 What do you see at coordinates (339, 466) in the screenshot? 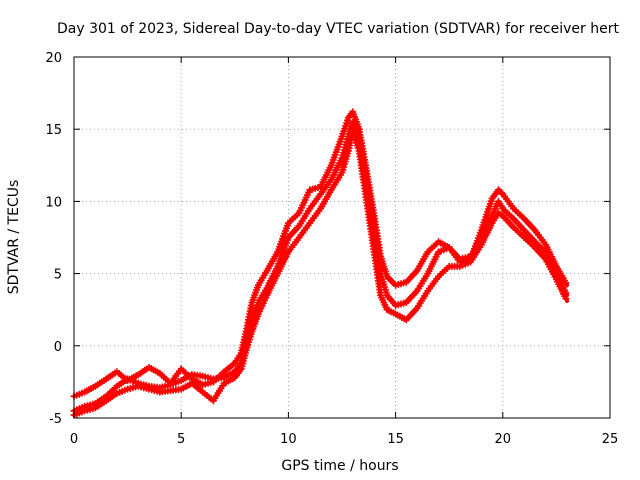
I see `x-axis-label: GPS time / hours` at bounding box center [339, 466].